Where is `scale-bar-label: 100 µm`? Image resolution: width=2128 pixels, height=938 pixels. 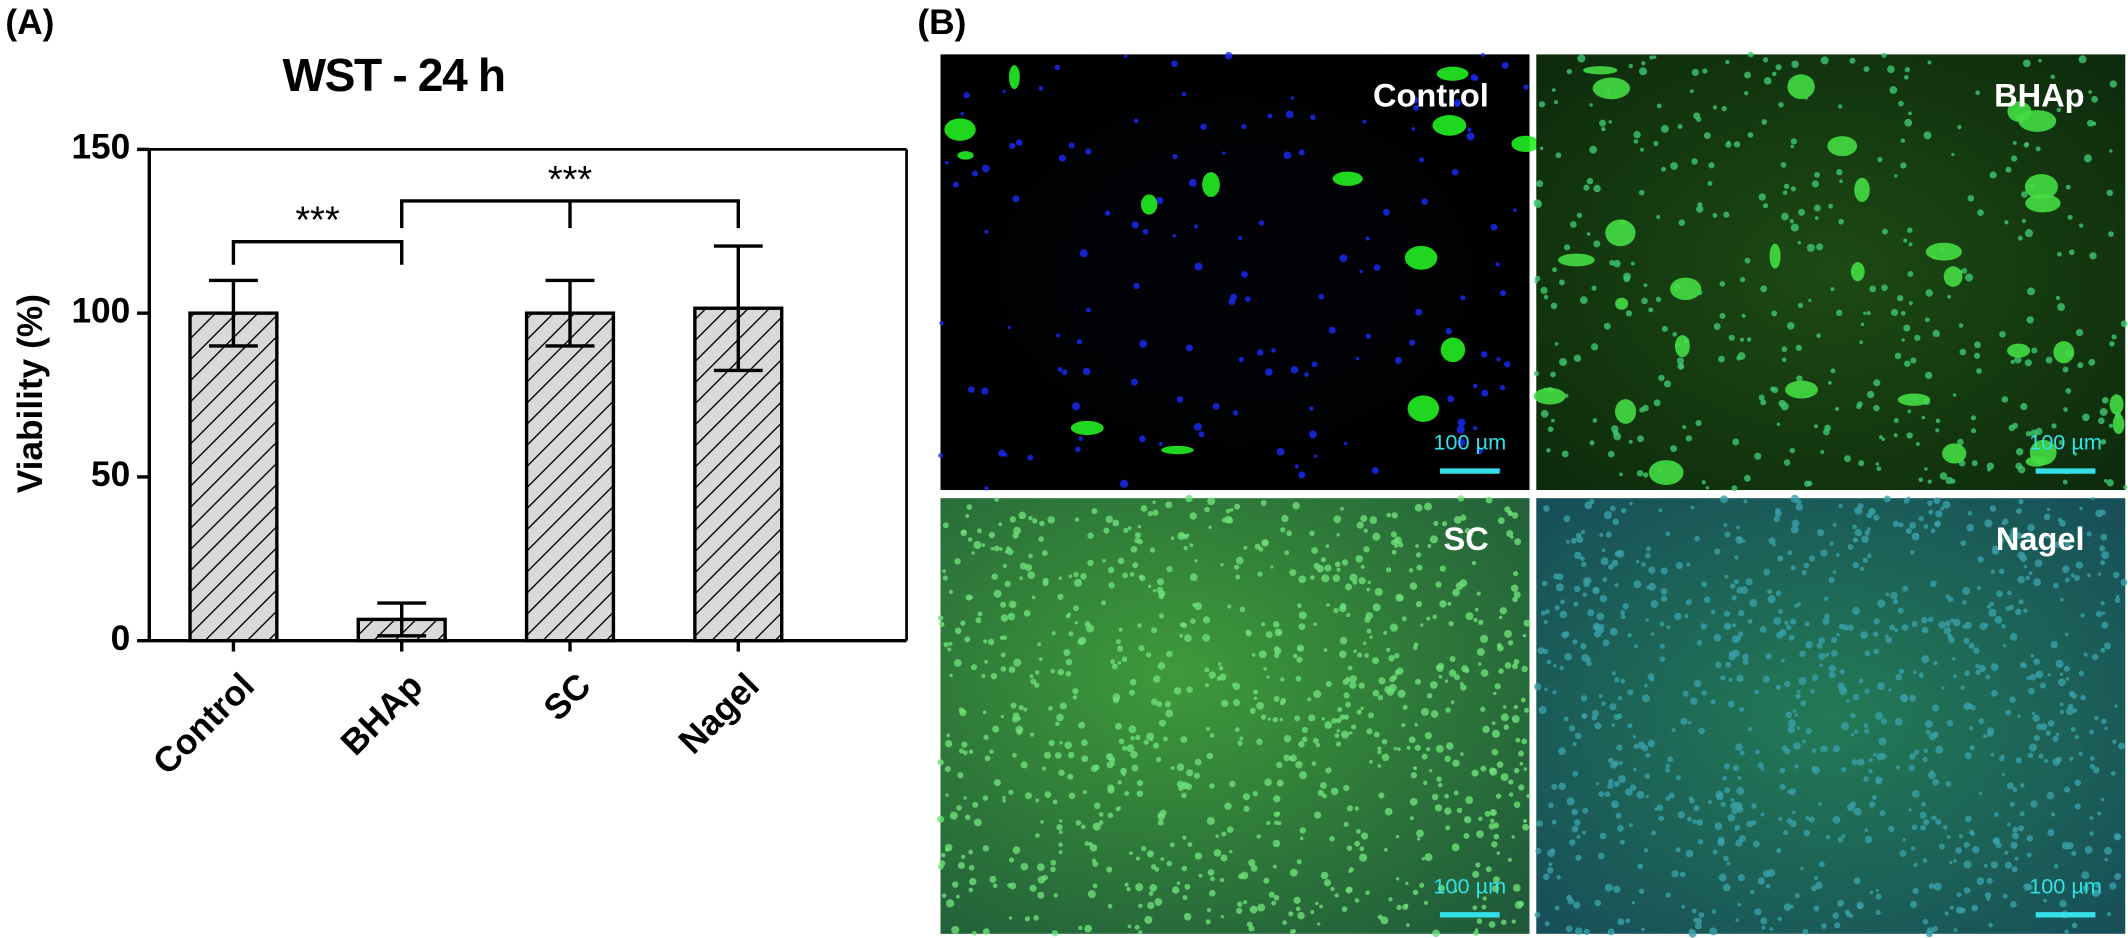
scale-bar-label: 100 µm is located at coordinates (2065, 442).